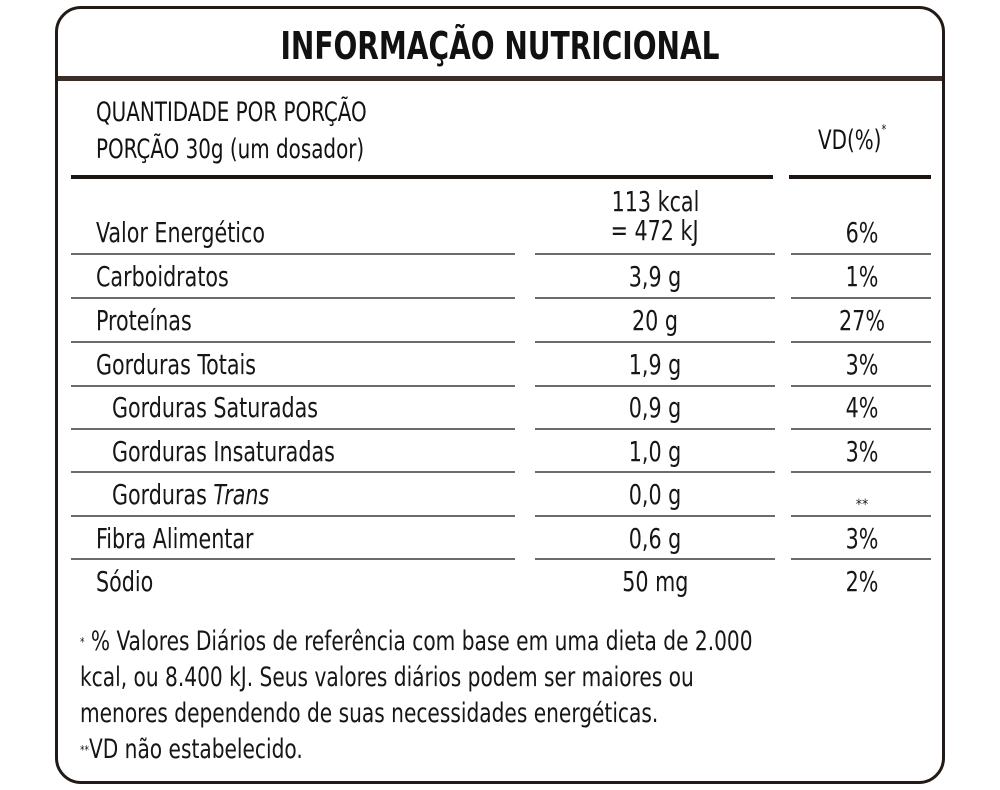 The width and height of the screenshot is (1000, 790). Describe the element at coordinates (215, 407) in the screenshot. I see `nutrient-label: Gorduras Saturadas` at that location.